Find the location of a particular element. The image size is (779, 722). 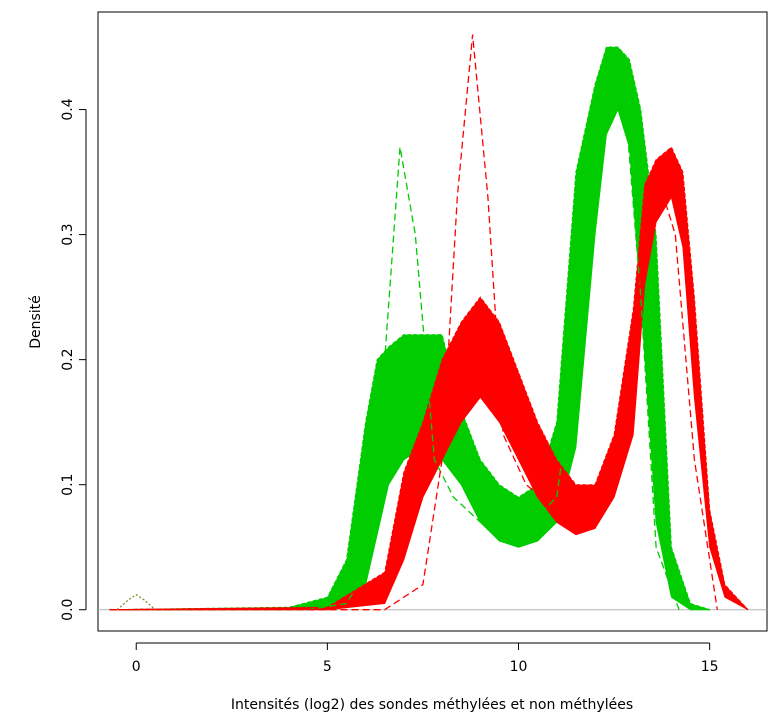

y-tick-label: 0.3 is located at coordinates (68, 234).